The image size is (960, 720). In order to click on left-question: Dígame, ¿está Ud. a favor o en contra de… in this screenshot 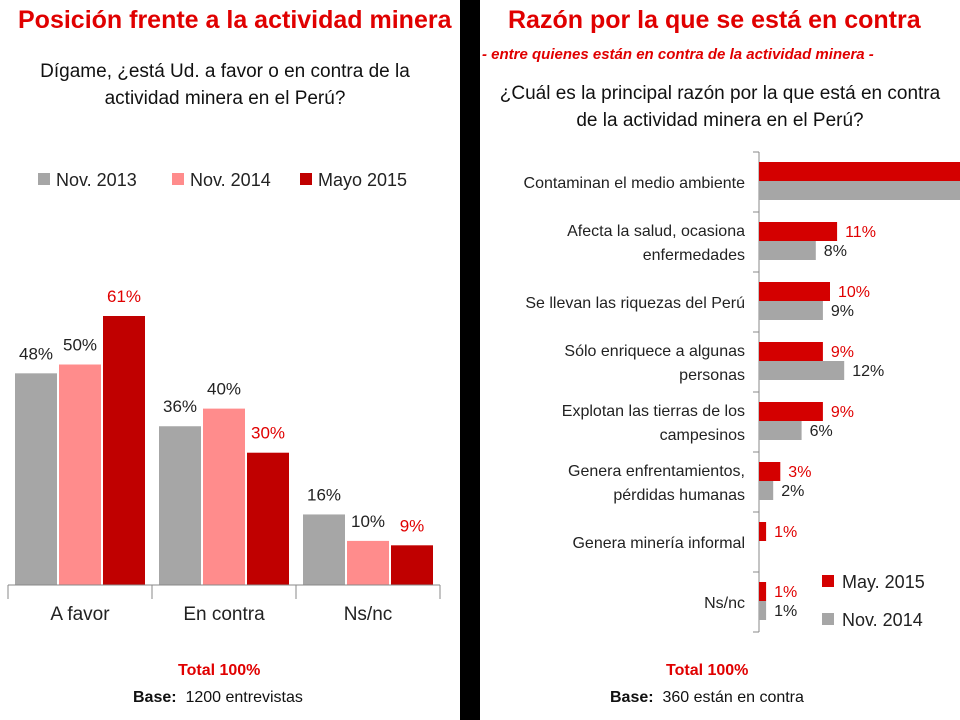, I will do `click(225, 85)`.